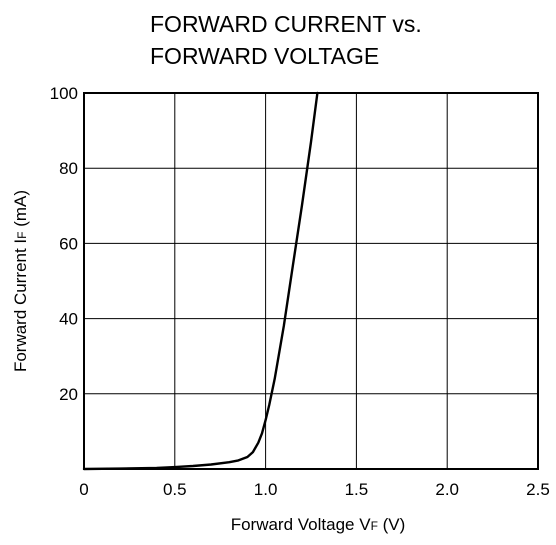 This screenshot has width=556, height=545. I want to click on y-axis-label: Forward Current IF (mA), so click(20, 281).